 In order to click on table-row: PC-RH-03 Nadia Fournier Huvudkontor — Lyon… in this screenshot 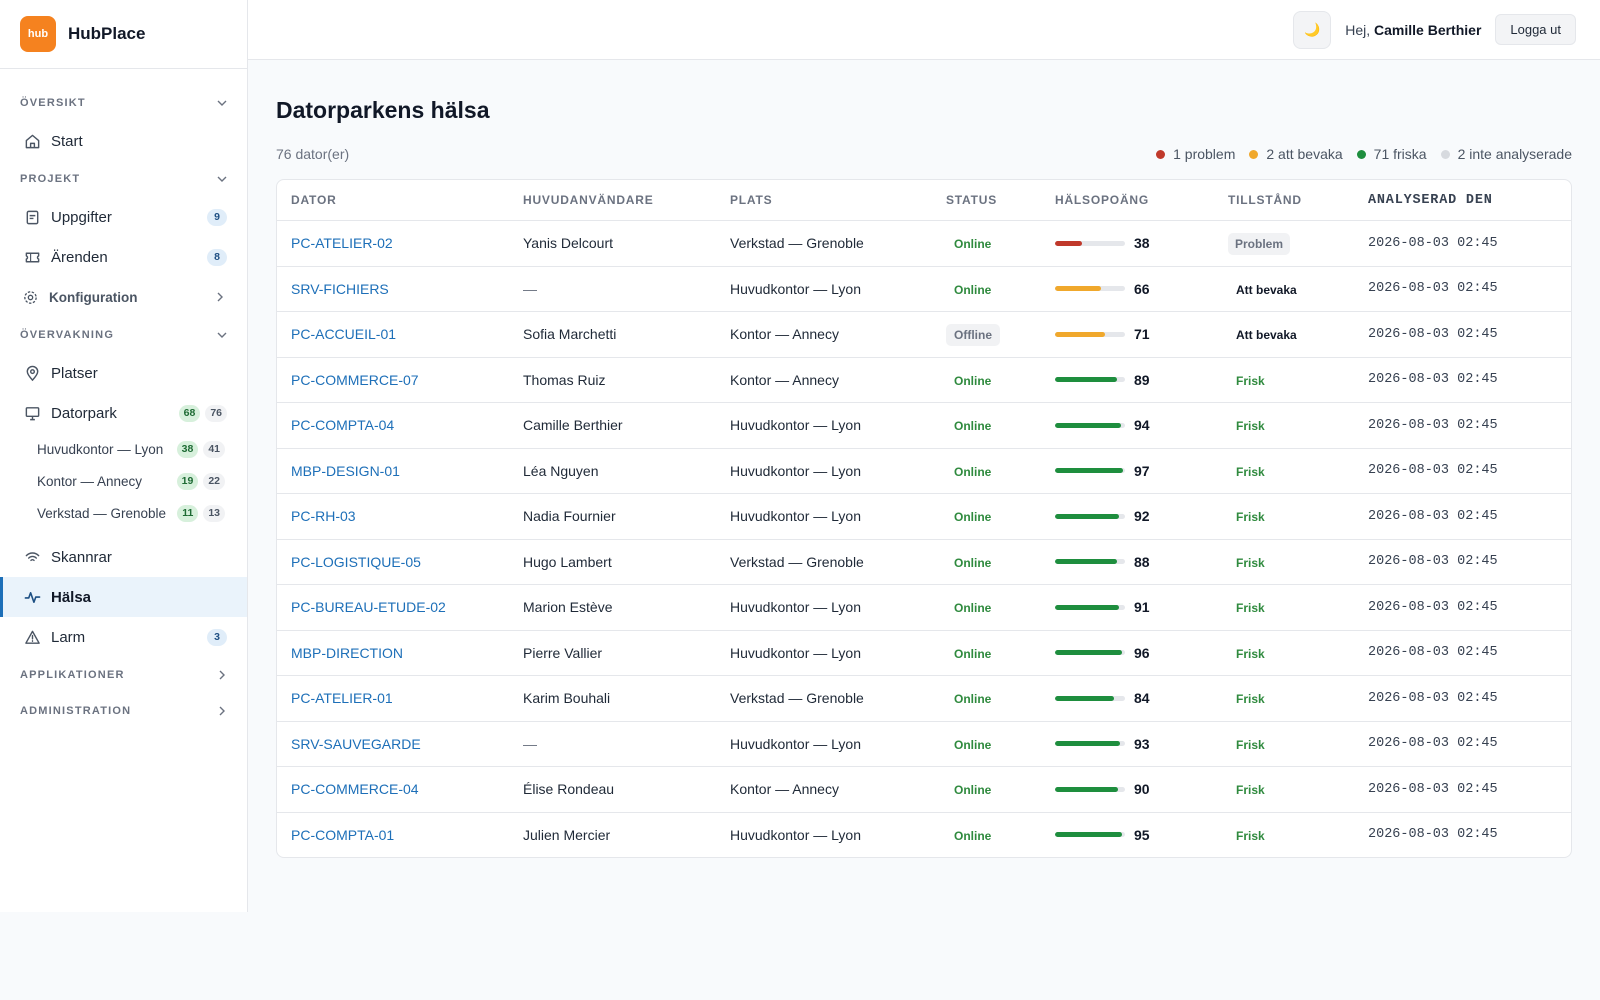, I will do `click(924, 516)`.